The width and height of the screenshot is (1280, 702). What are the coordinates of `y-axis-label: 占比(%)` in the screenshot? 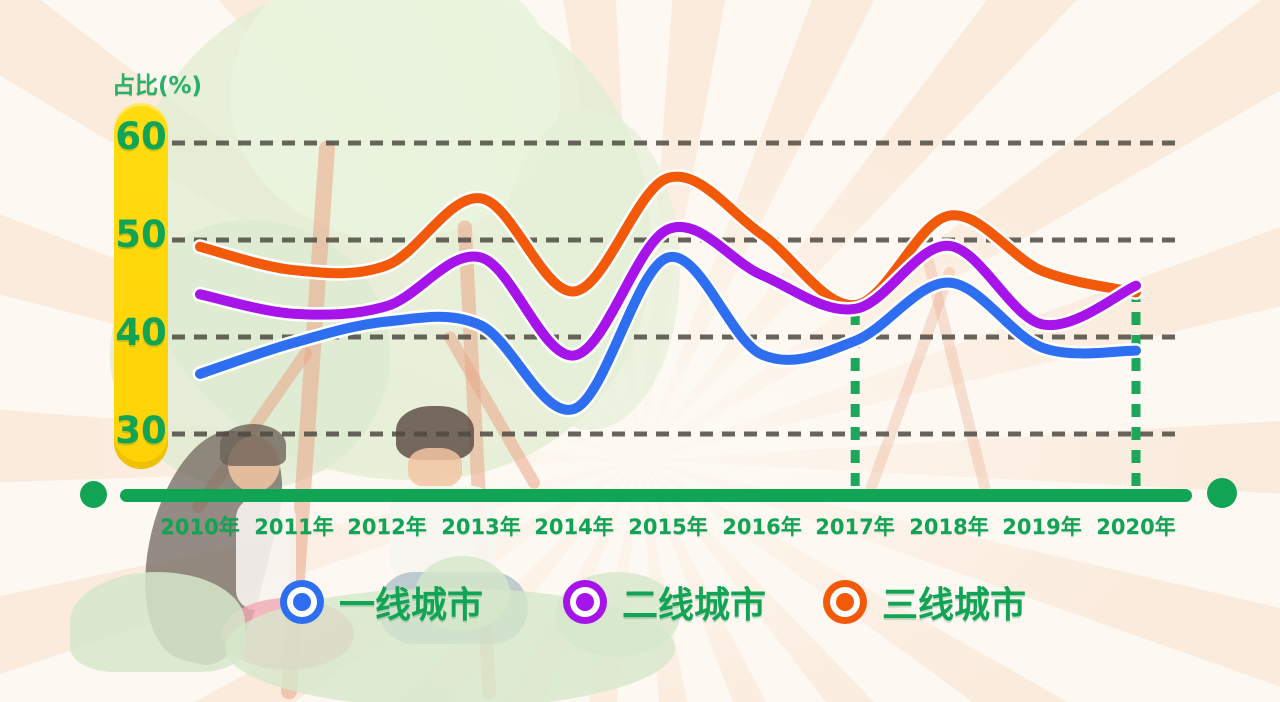 It's located at (157, 86).